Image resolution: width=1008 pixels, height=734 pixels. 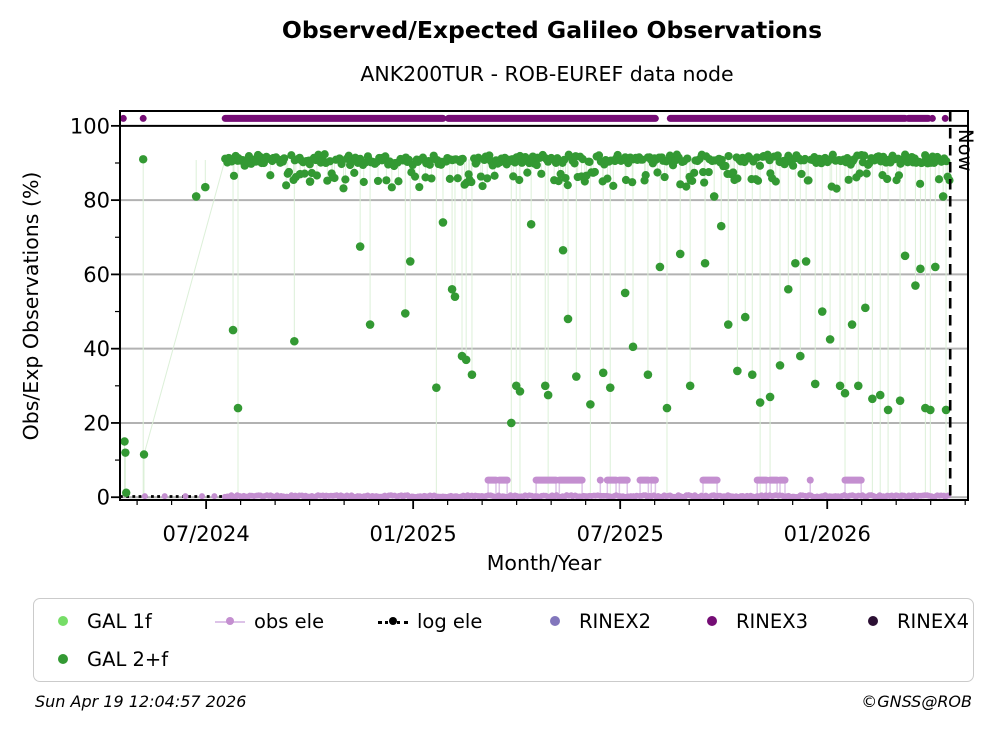 I want to click on now-label: Now, so click(x=965, y=150).